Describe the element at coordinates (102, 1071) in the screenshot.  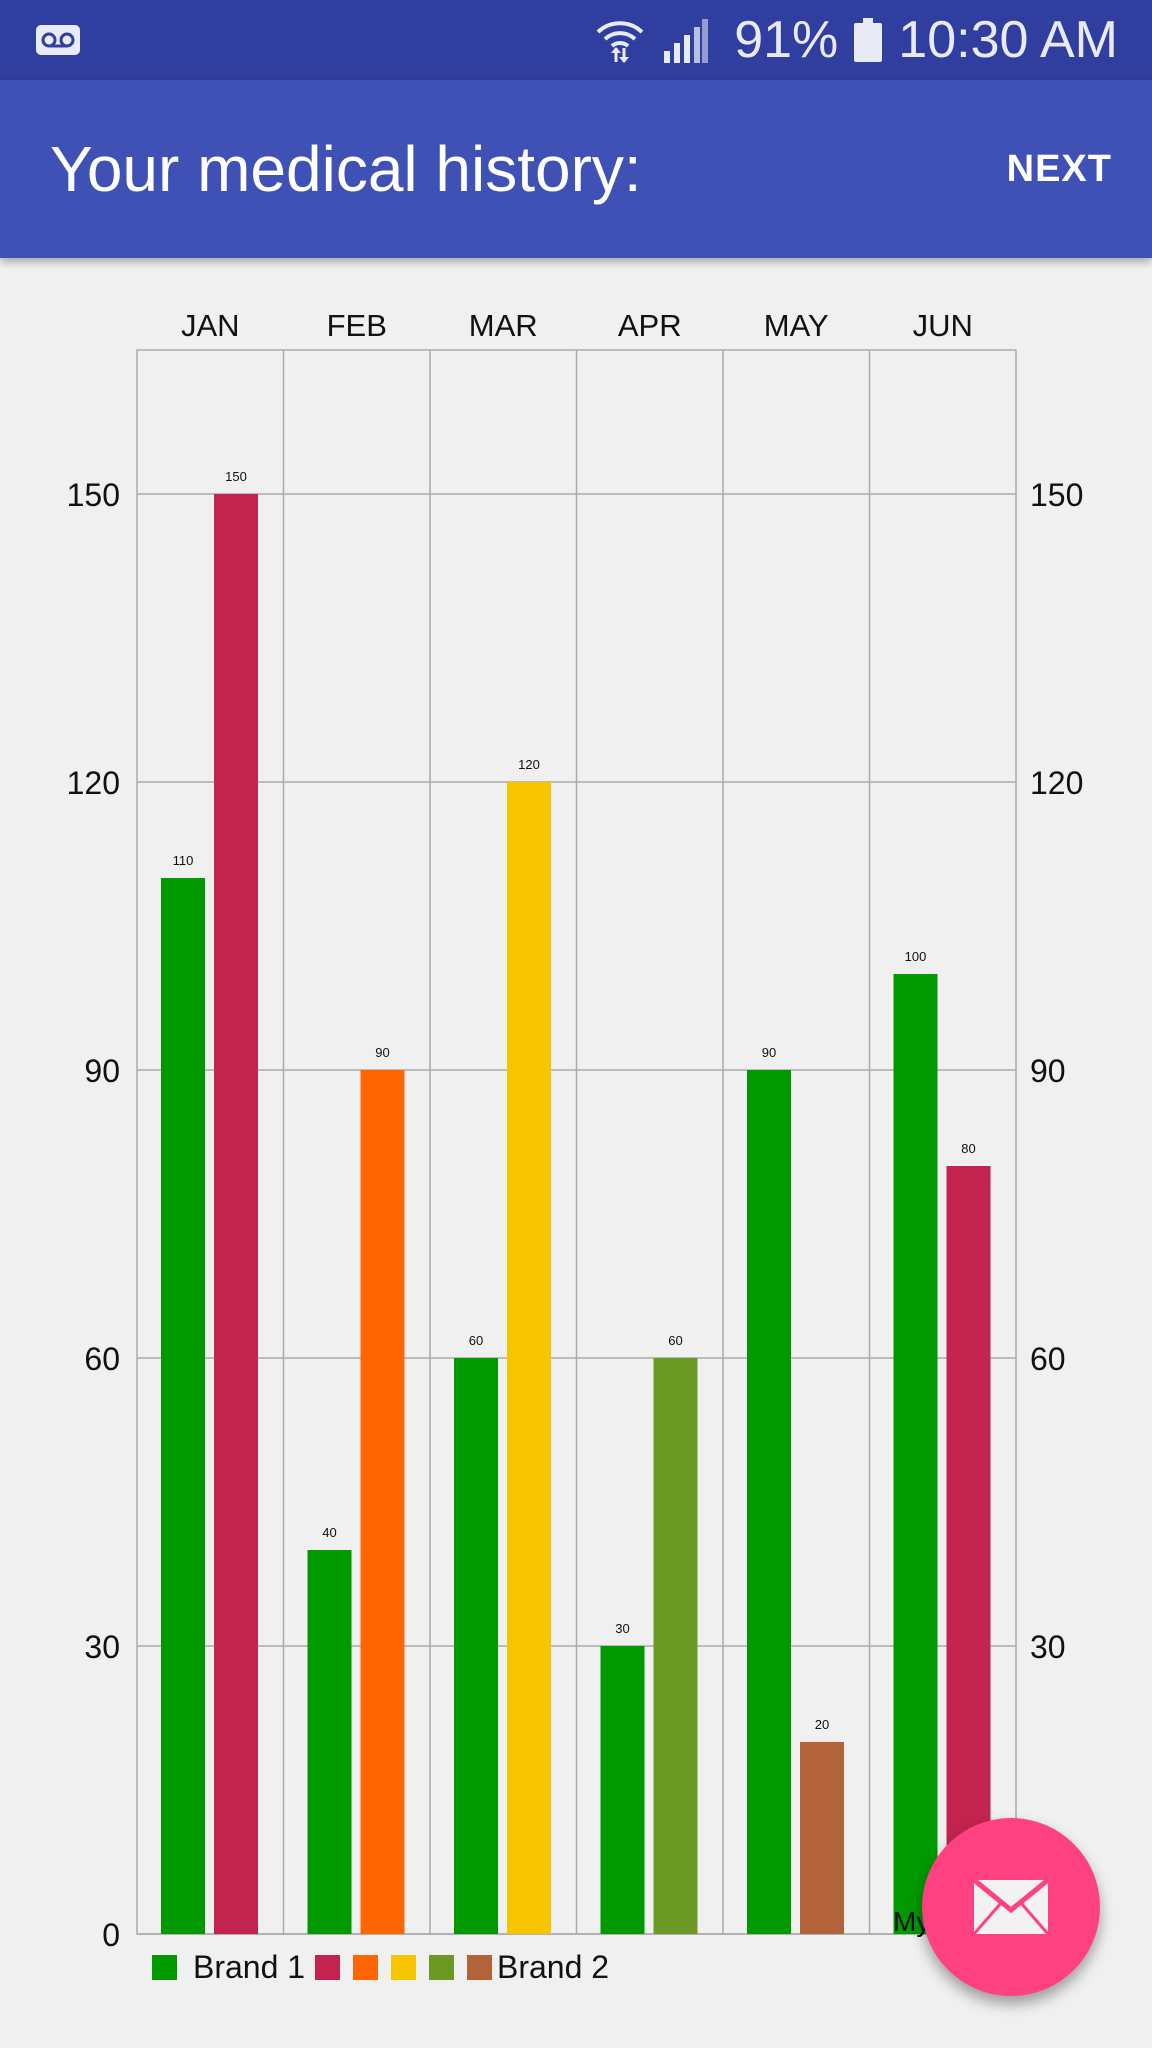
I see `y-tick-label-left: 90` at that location.